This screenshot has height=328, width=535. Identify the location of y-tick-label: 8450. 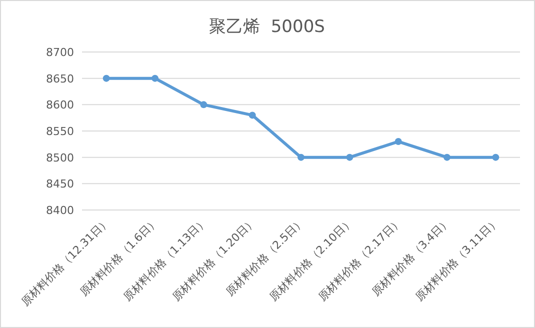
(60, 184).